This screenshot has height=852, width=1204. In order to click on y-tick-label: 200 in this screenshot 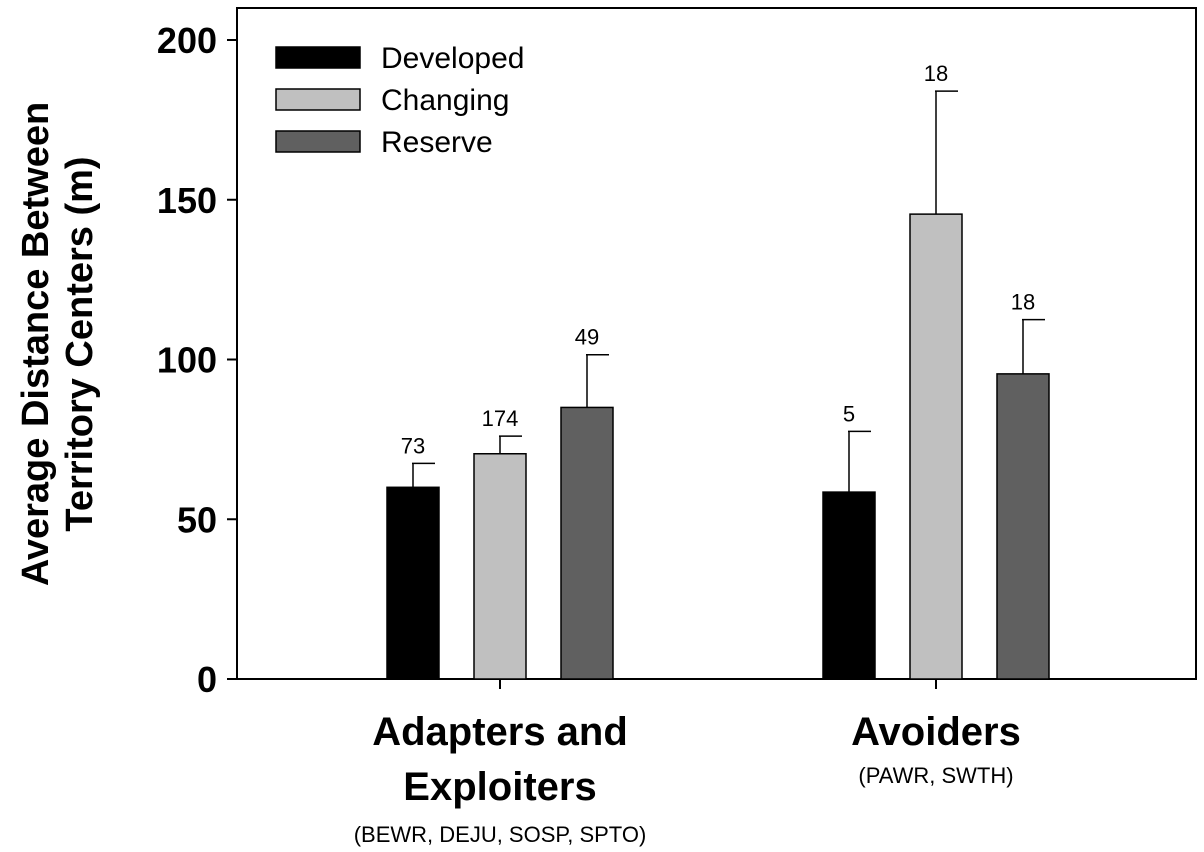, I will do `click(187, 40)`.